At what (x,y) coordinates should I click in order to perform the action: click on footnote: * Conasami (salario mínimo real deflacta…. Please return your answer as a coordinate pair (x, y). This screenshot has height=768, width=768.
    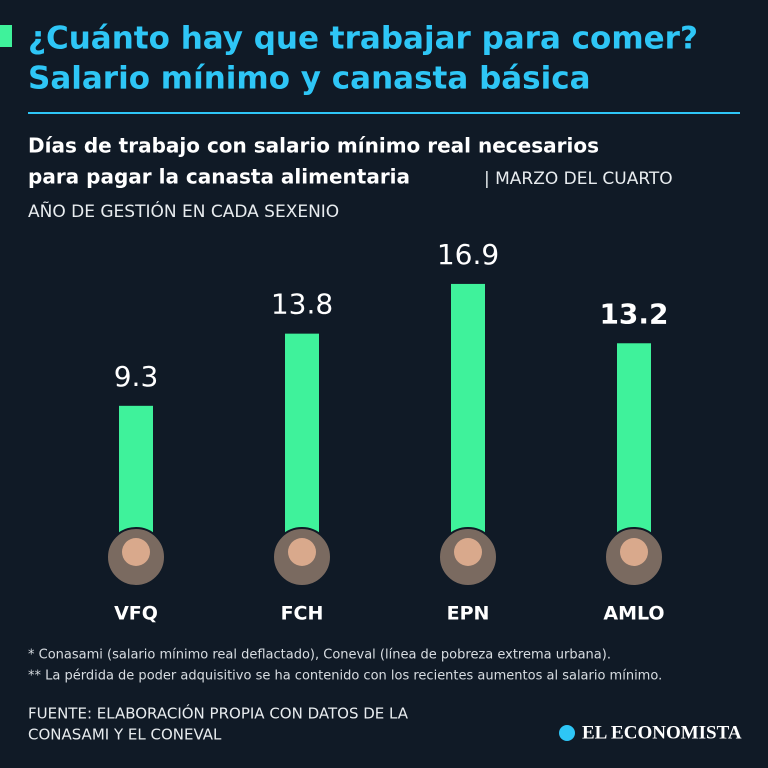
    Looking at the image, I should click on (319, 655).